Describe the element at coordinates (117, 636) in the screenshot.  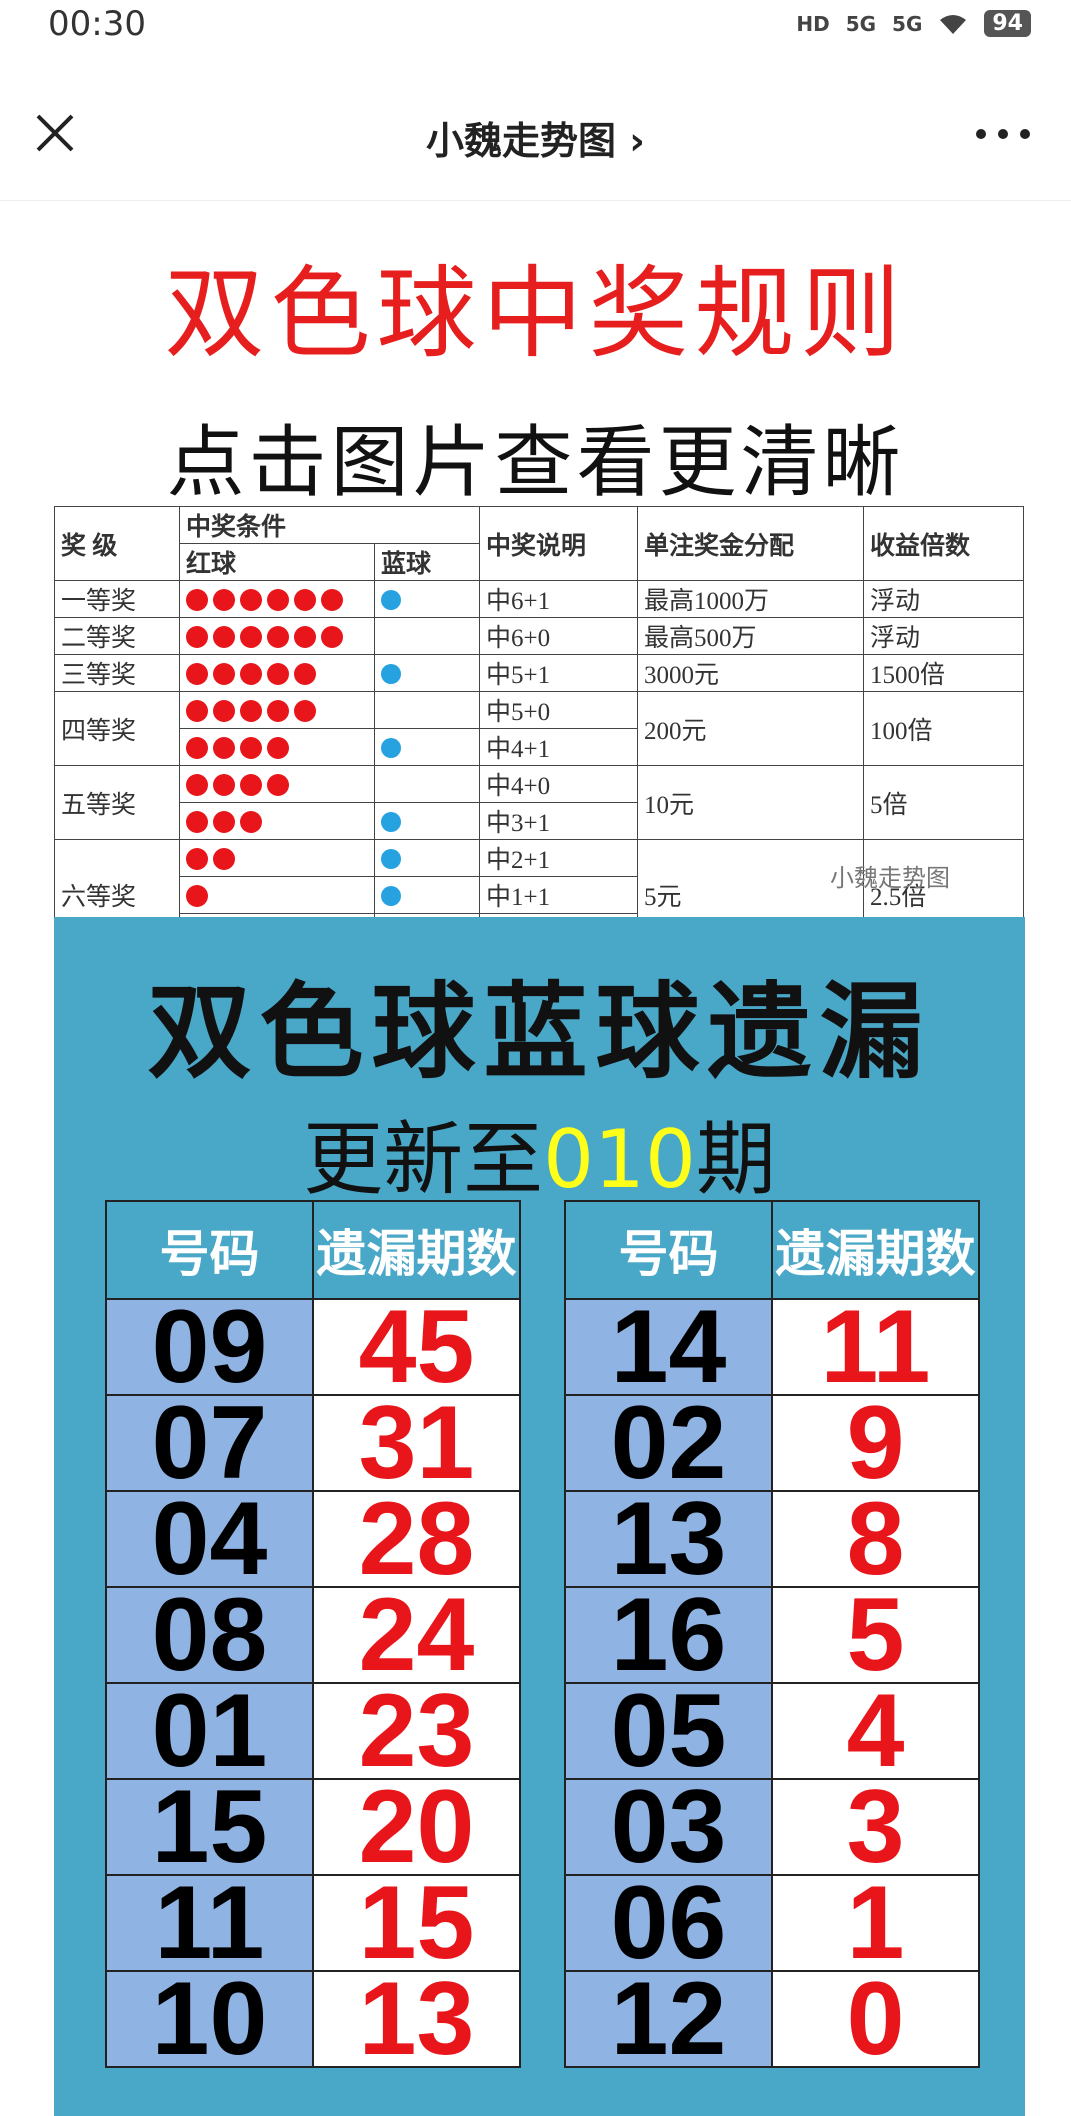
I see `level: 二等奖` at that location.